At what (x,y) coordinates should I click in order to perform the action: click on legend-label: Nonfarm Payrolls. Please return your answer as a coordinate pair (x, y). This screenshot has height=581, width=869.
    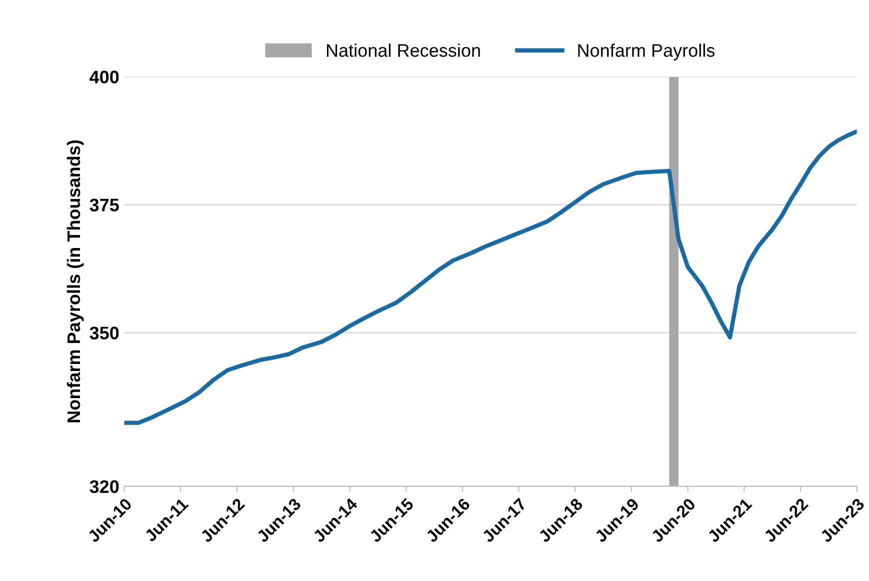
    Looking at the image, I should click on (646, 52).